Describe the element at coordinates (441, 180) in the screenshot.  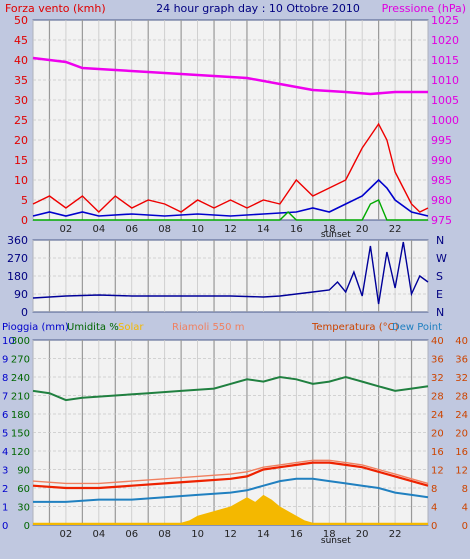
I see `pressure-tick-label: 985` at that location.